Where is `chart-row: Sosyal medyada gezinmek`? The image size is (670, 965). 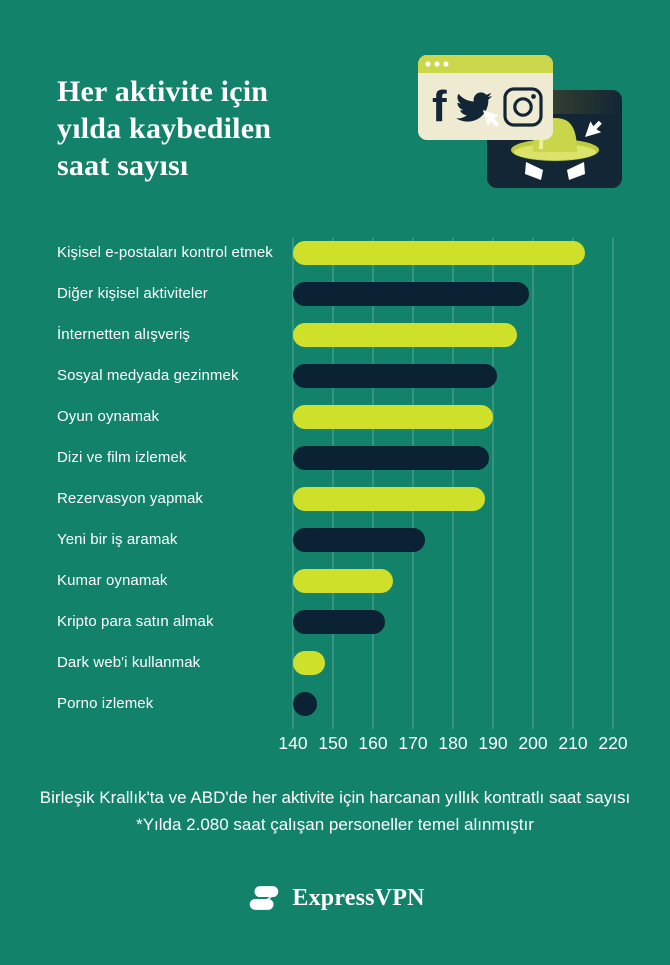 chart-row: Sosyal medyada gezinmek is located at coordinates (335, 375).